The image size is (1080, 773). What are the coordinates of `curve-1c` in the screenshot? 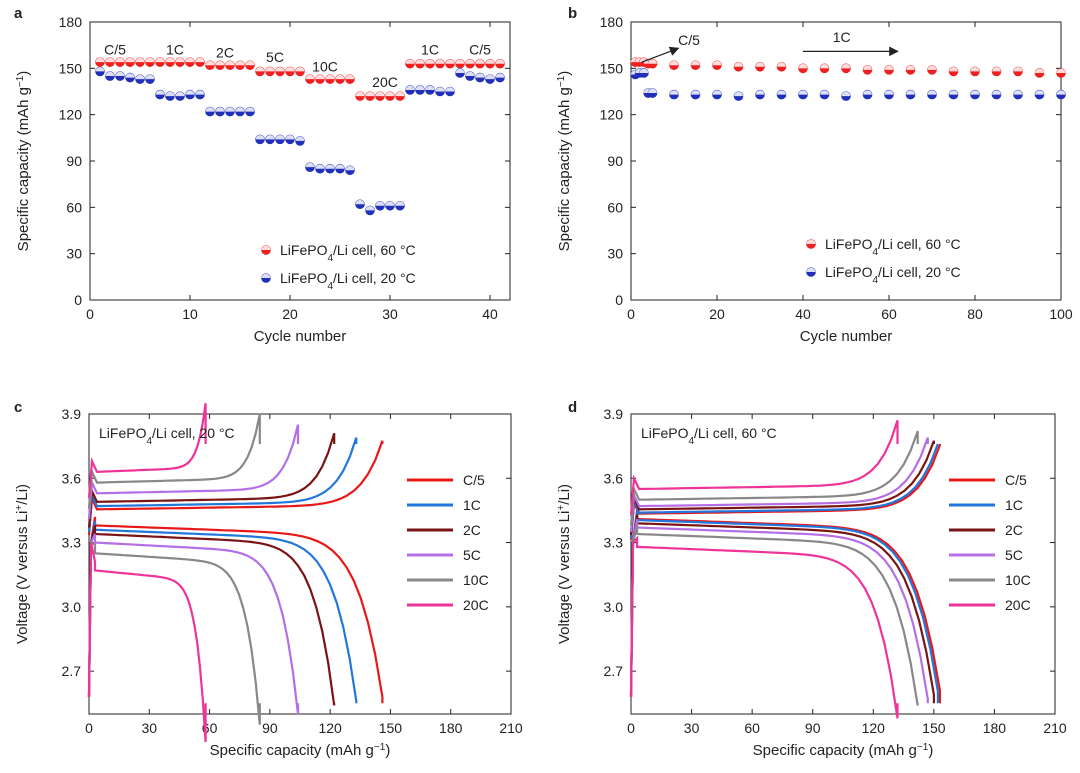 It's located at (222, 570).